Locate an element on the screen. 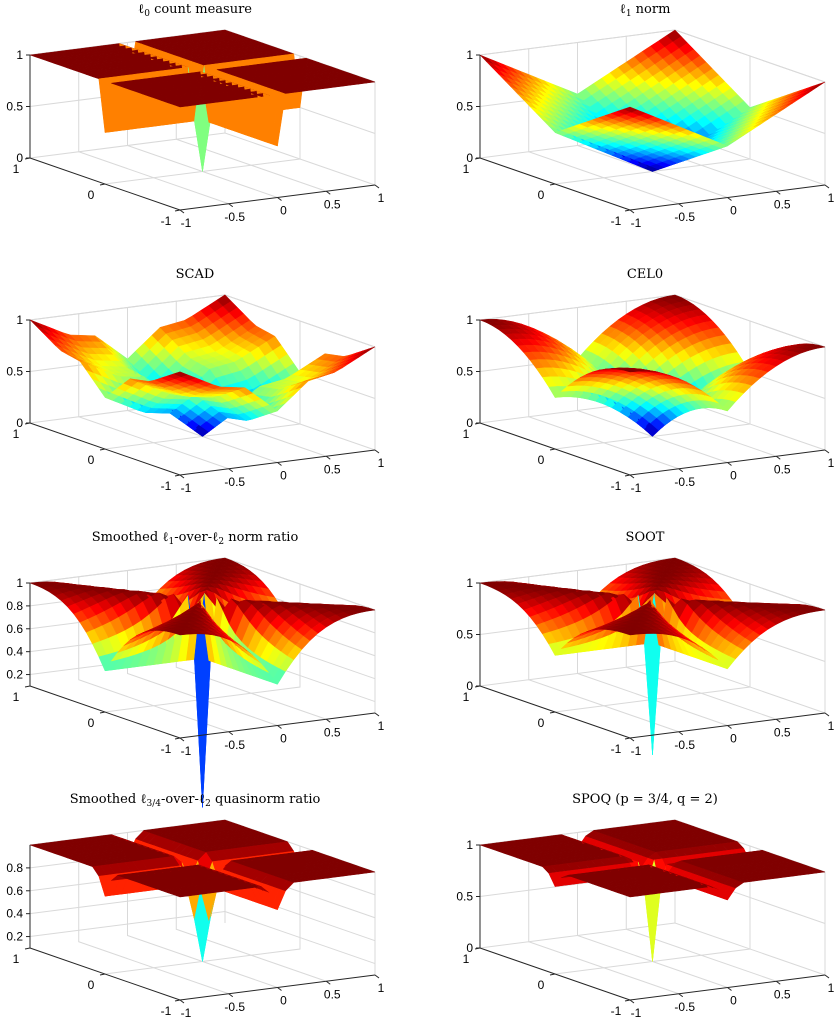 The width and height of the screenshot is (838, 1017). subplot-title: ℓ1 norm is located at coordinates (645, 10).